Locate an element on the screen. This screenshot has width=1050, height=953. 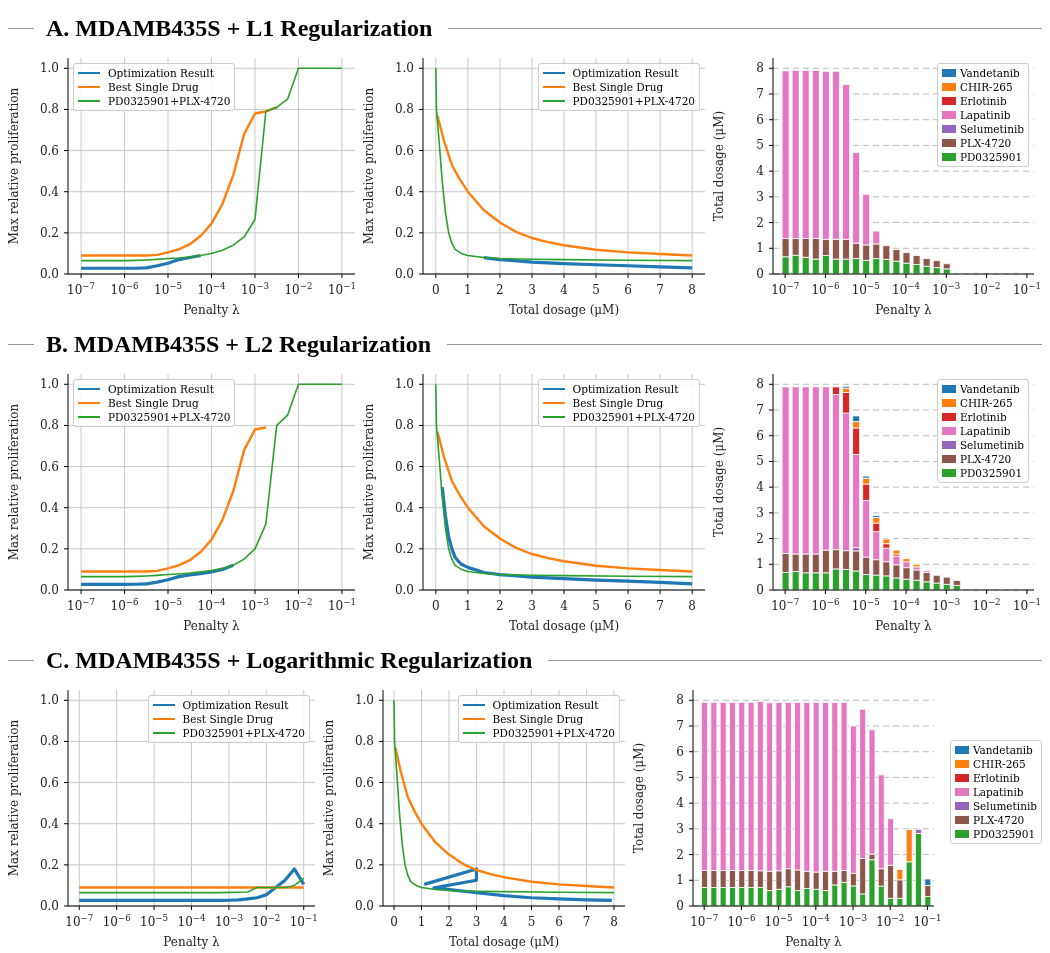
chart-title: C. MDAMB435S + Logarithmic Regularization is located at coordinates (289, 660).